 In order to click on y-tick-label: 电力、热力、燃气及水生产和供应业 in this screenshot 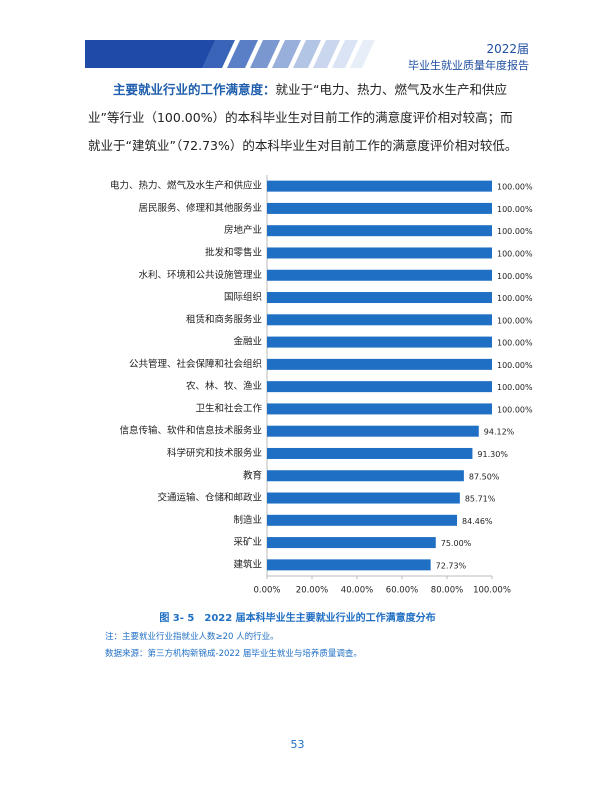, I will do `click(186, 186)`.